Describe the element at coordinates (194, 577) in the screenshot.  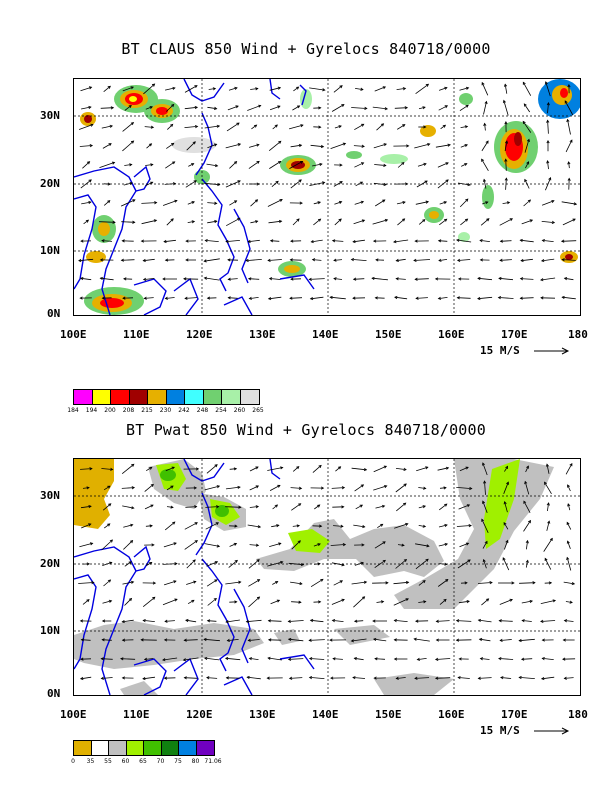
I see `coastline` at that location.